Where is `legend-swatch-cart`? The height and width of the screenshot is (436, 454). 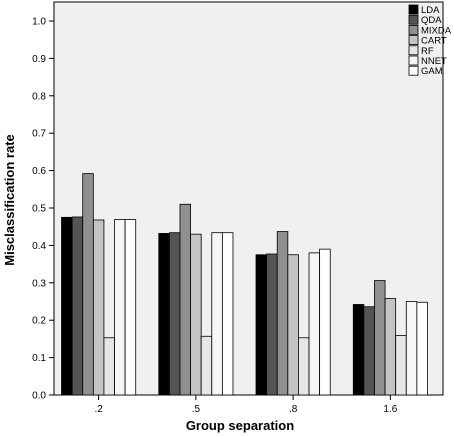
legend-swatch-cart is located at coordinates (413, 40).